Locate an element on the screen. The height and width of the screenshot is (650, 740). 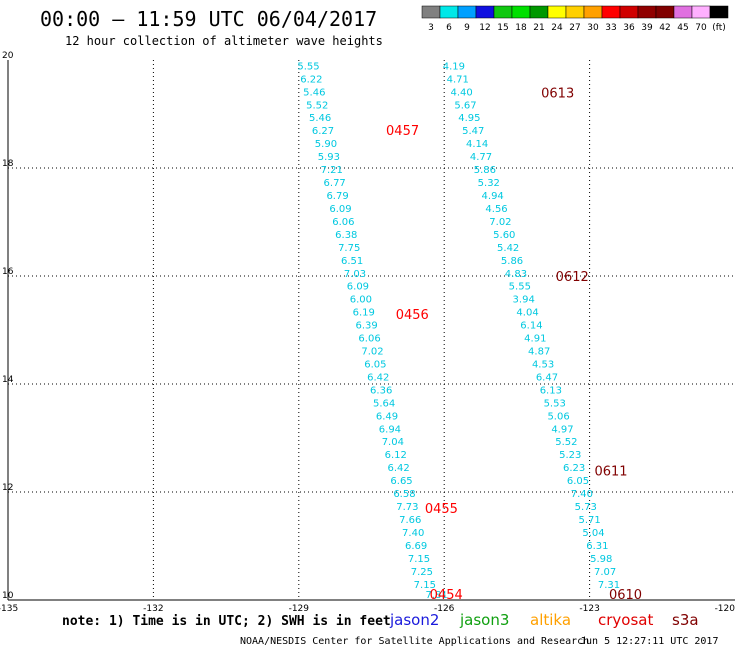
data-point-label: 7.07 is located at coordinates (605, 572).